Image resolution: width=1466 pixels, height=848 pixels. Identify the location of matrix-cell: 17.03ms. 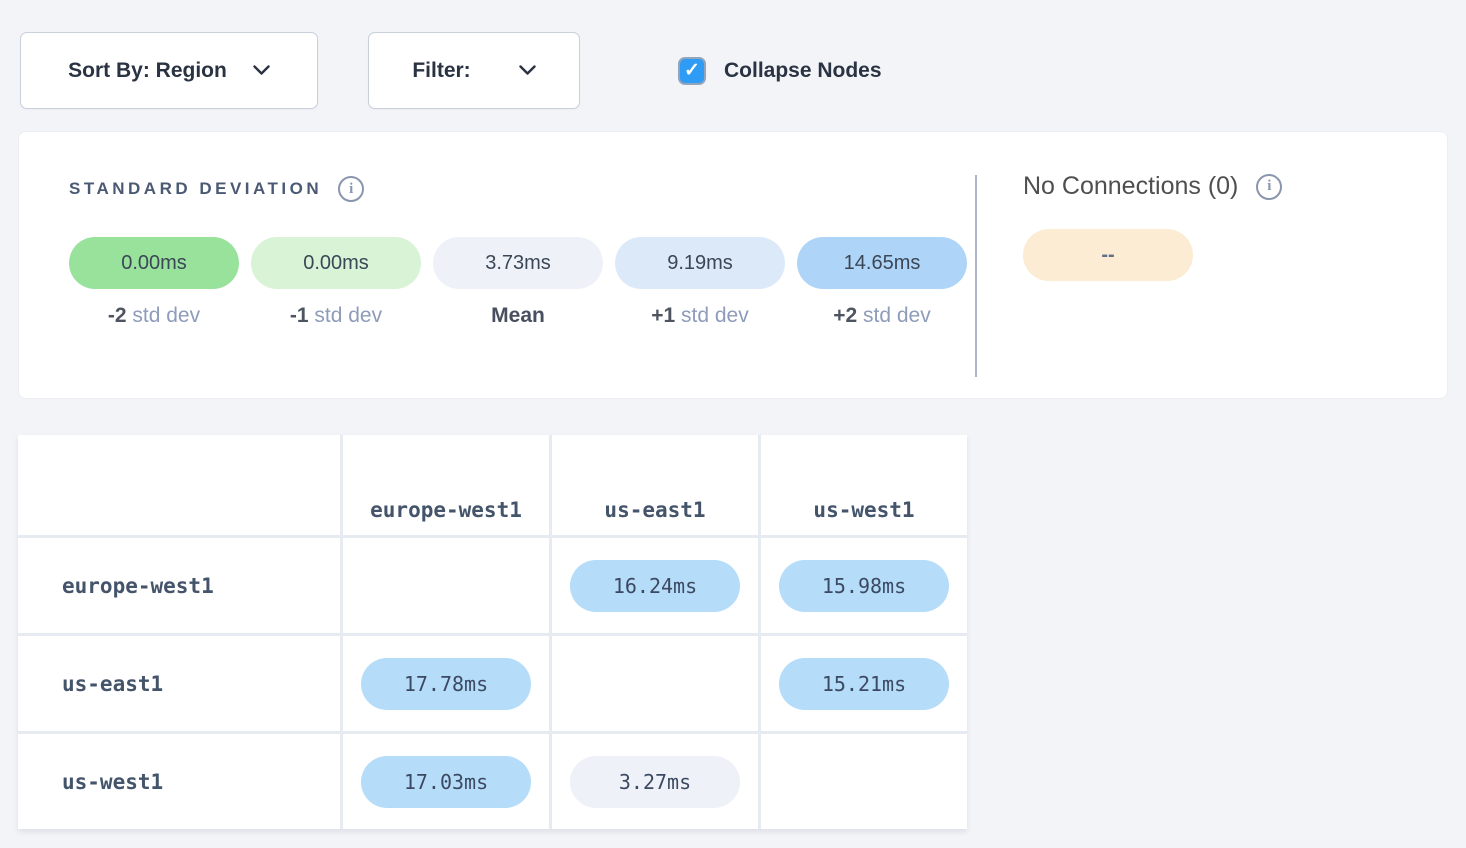
(446, 781).